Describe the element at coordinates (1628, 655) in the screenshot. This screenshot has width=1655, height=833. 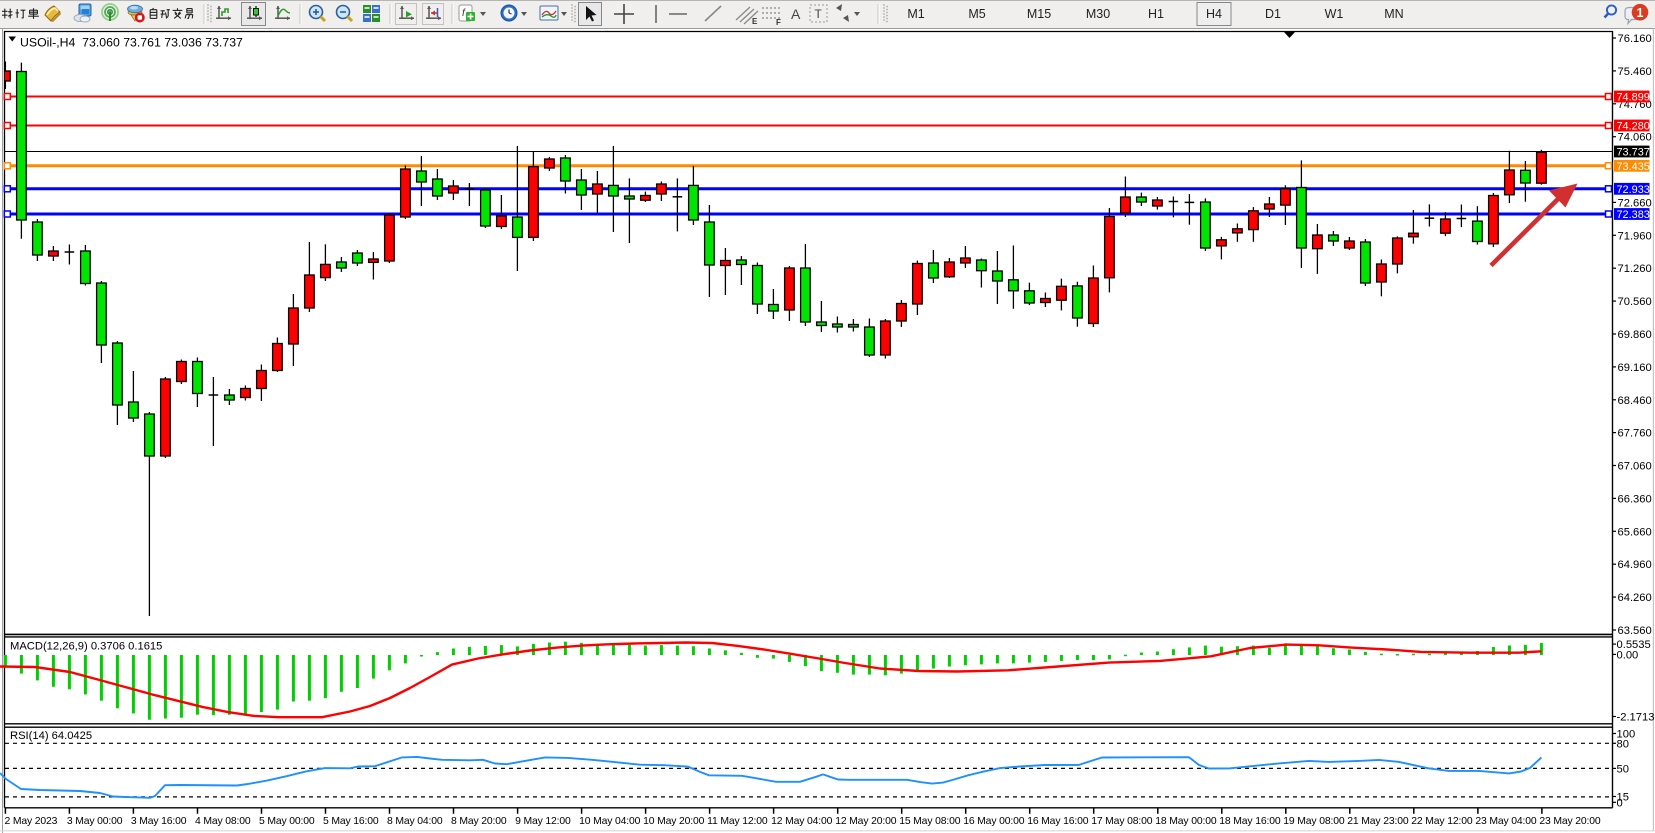
I see `svg-text: 0.00` at that location.